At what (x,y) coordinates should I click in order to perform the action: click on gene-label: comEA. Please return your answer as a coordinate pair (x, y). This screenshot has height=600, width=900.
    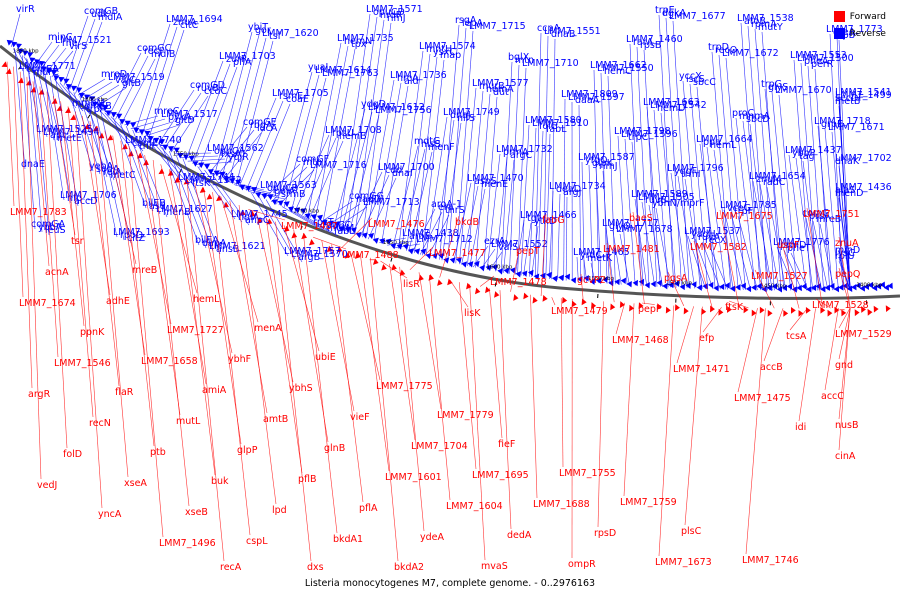
    Looking at the image, I should click on (42, 69).